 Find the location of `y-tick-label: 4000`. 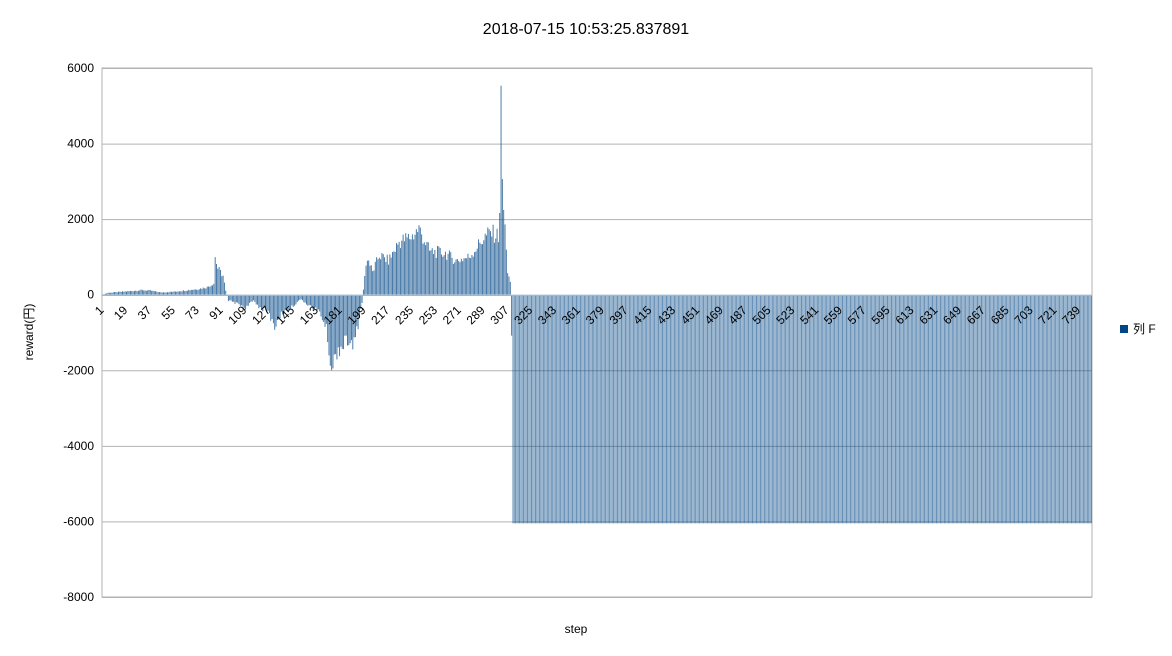

y-tick-label: 4000 is located at coordinates (80, 144).